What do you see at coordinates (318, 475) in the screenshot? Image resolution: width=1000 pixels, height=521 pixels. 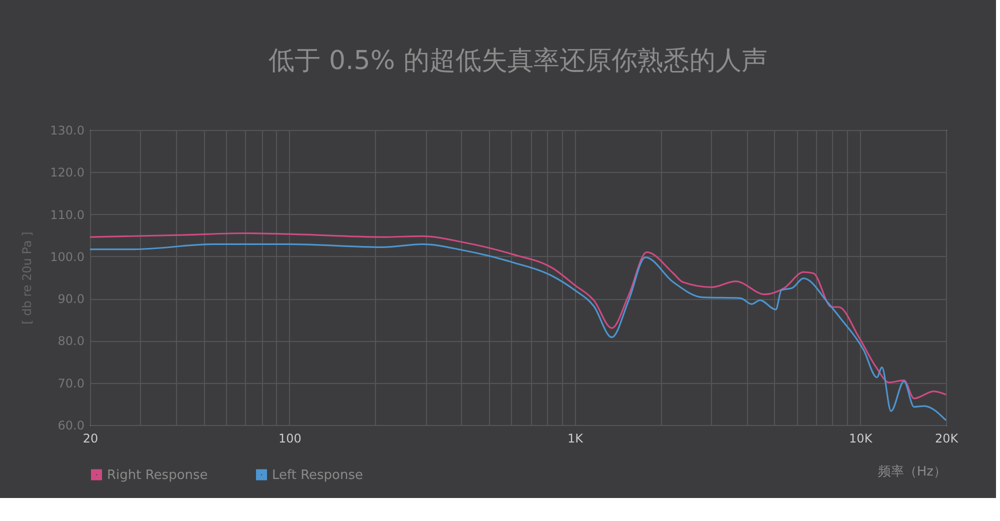 I see `legend-label: Left Response` at bounding box center [318, 475].